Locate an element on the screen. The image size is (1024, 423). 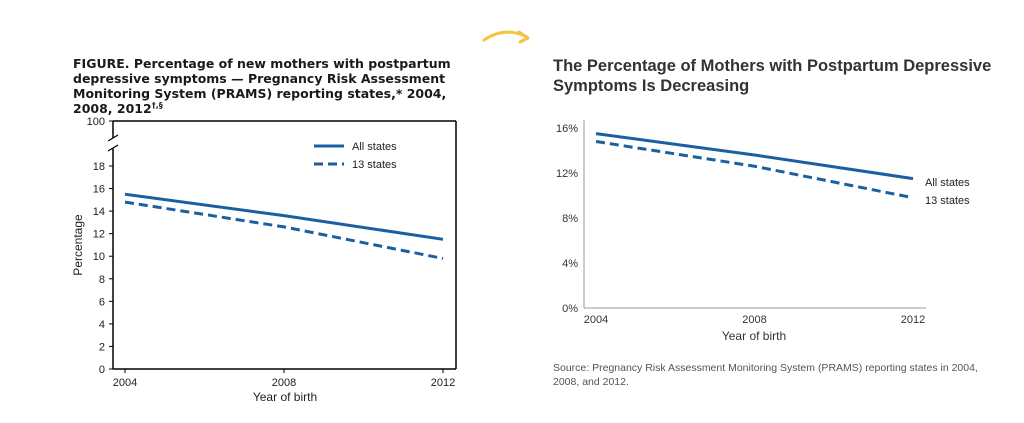
y-tick-label: 12 is located at coordinates (99, 235).